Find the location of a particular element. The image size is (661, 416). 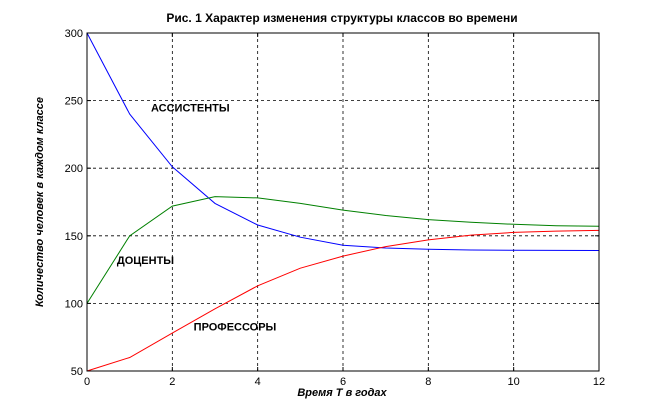

y-tick-label: 100 is located at coordinates (74, 304).